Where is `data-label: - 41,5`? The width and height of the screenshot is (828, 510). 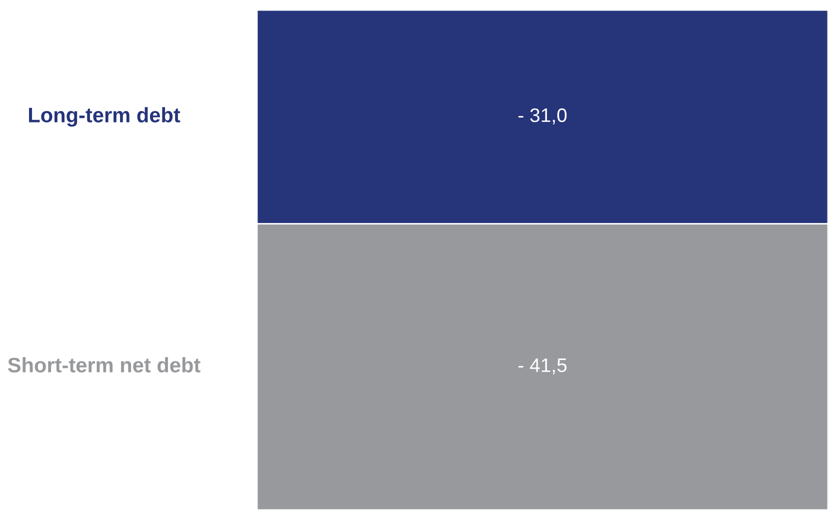 data-label: - 41,5 is located at coordinates (542, 366).